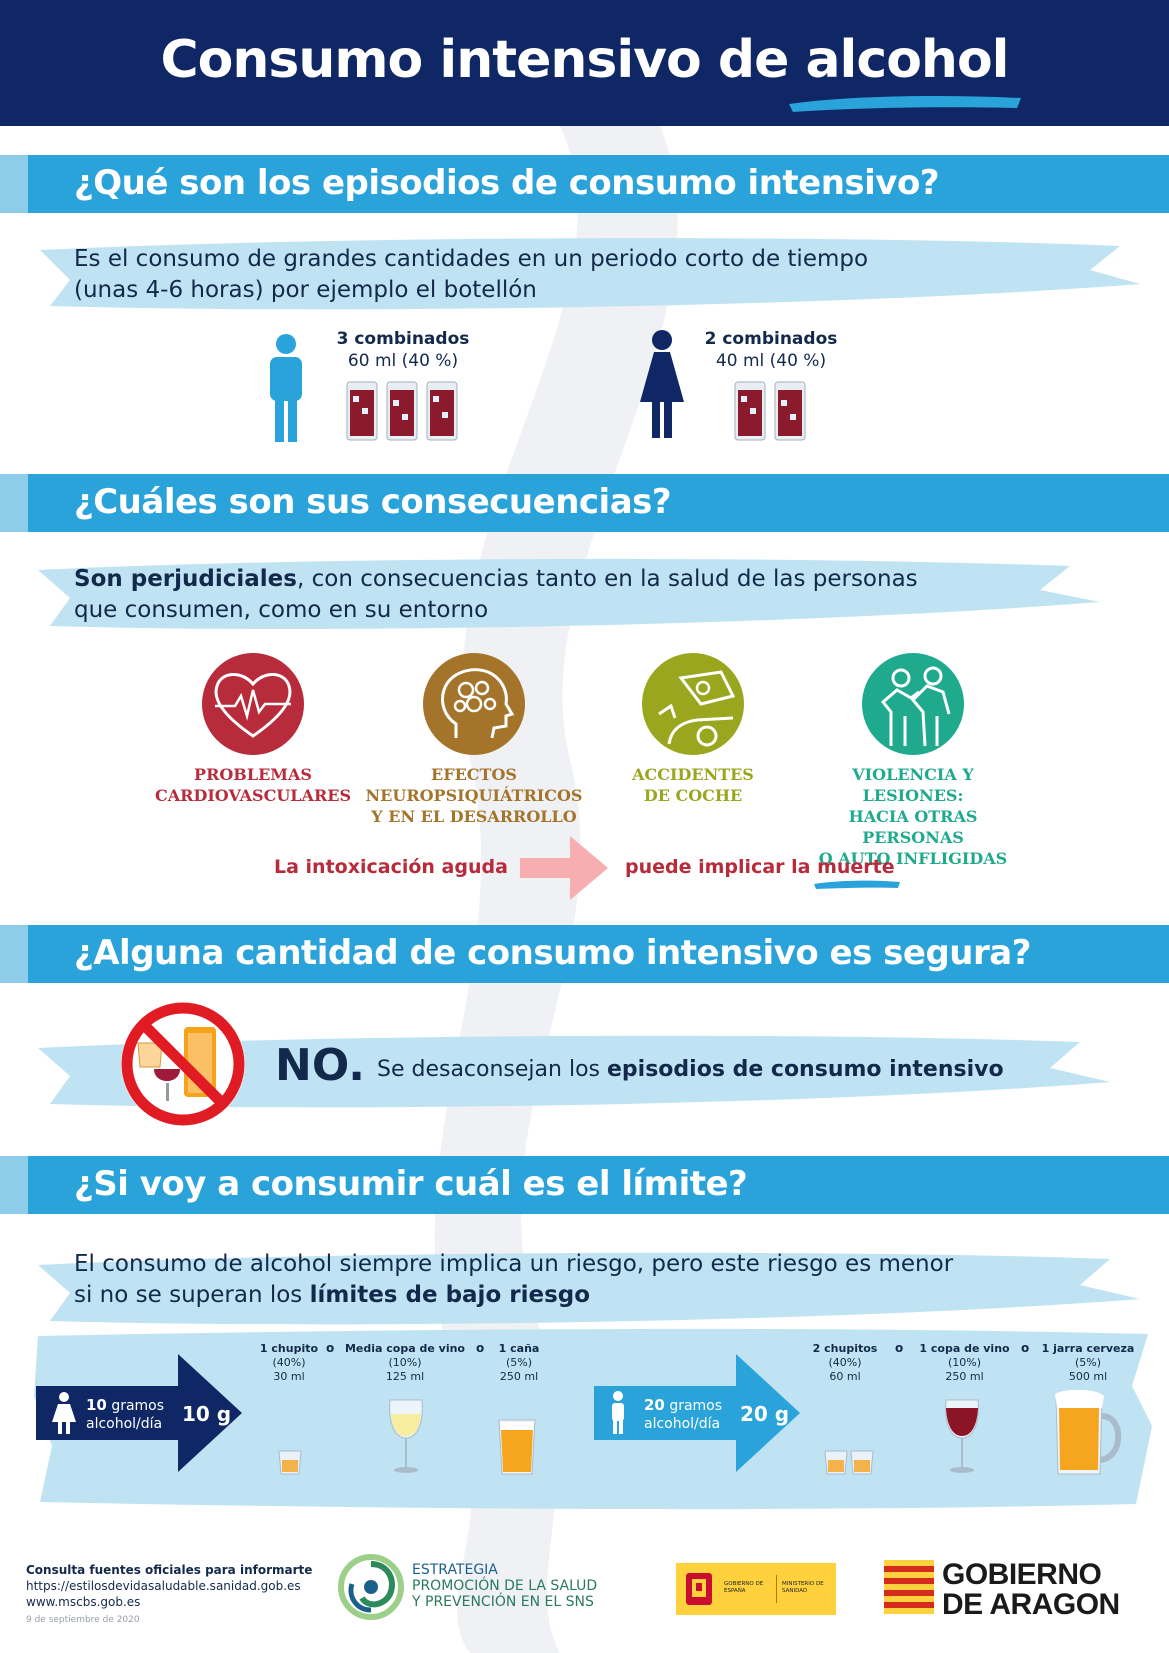  I want to click on consequence-car: ACCIDENTES DE COCHE, so click(693, 785).